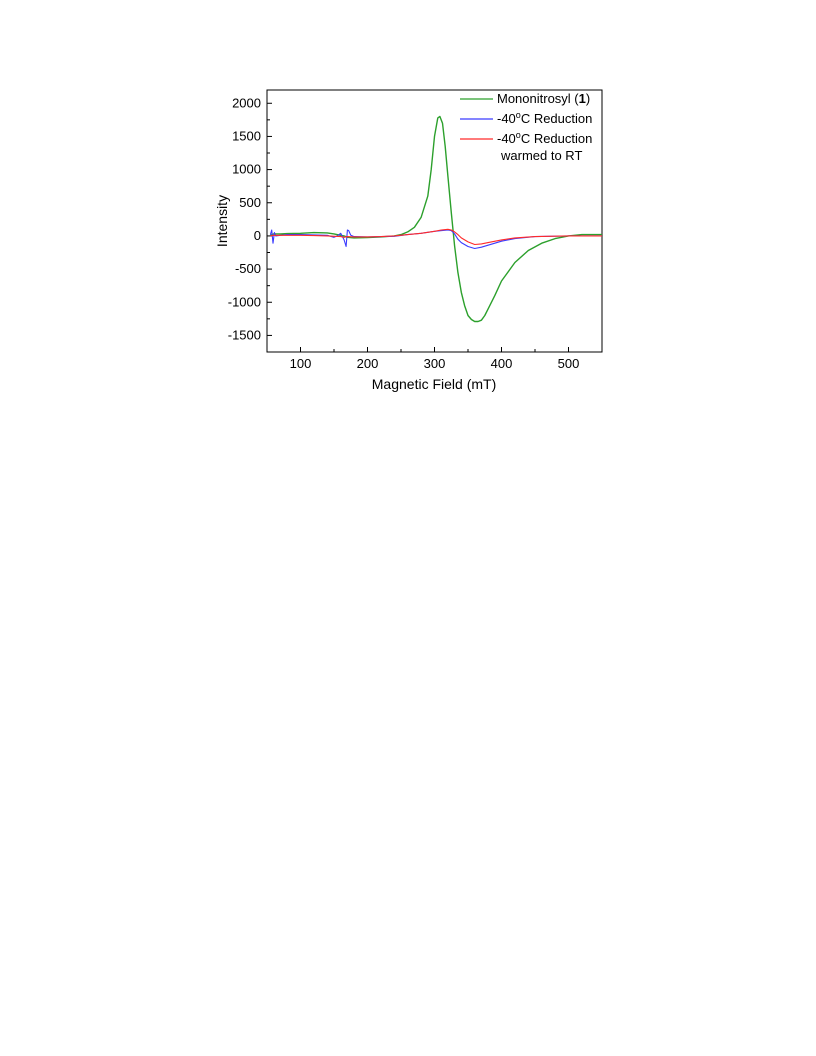 This screenshot has height=1056, width=816. I want to click on x-axis-ticks: 100 200 300 400 500, so click(446, 359).